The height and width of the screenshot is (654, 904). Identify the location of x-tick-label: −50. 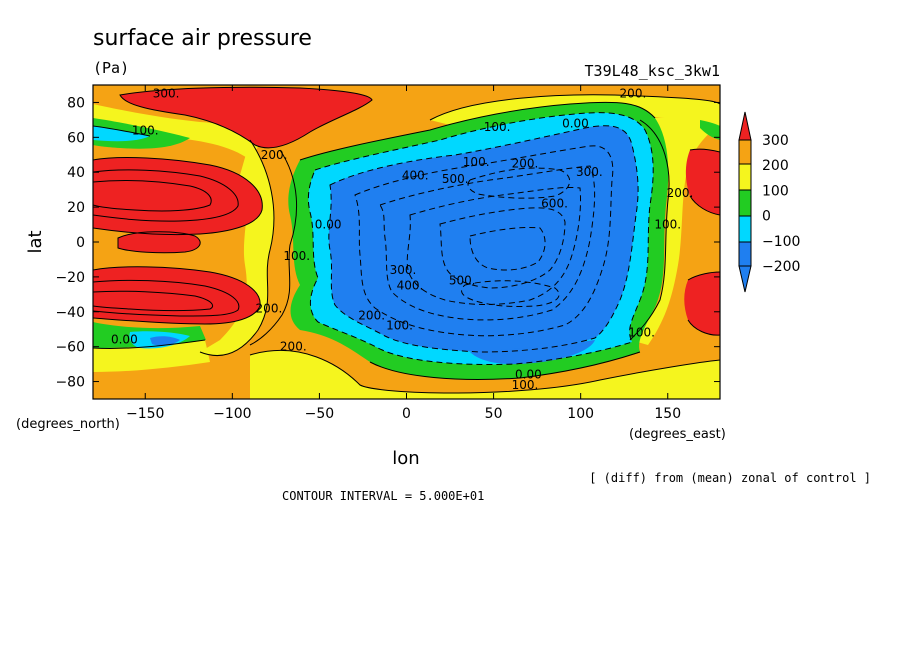
(320, 414).